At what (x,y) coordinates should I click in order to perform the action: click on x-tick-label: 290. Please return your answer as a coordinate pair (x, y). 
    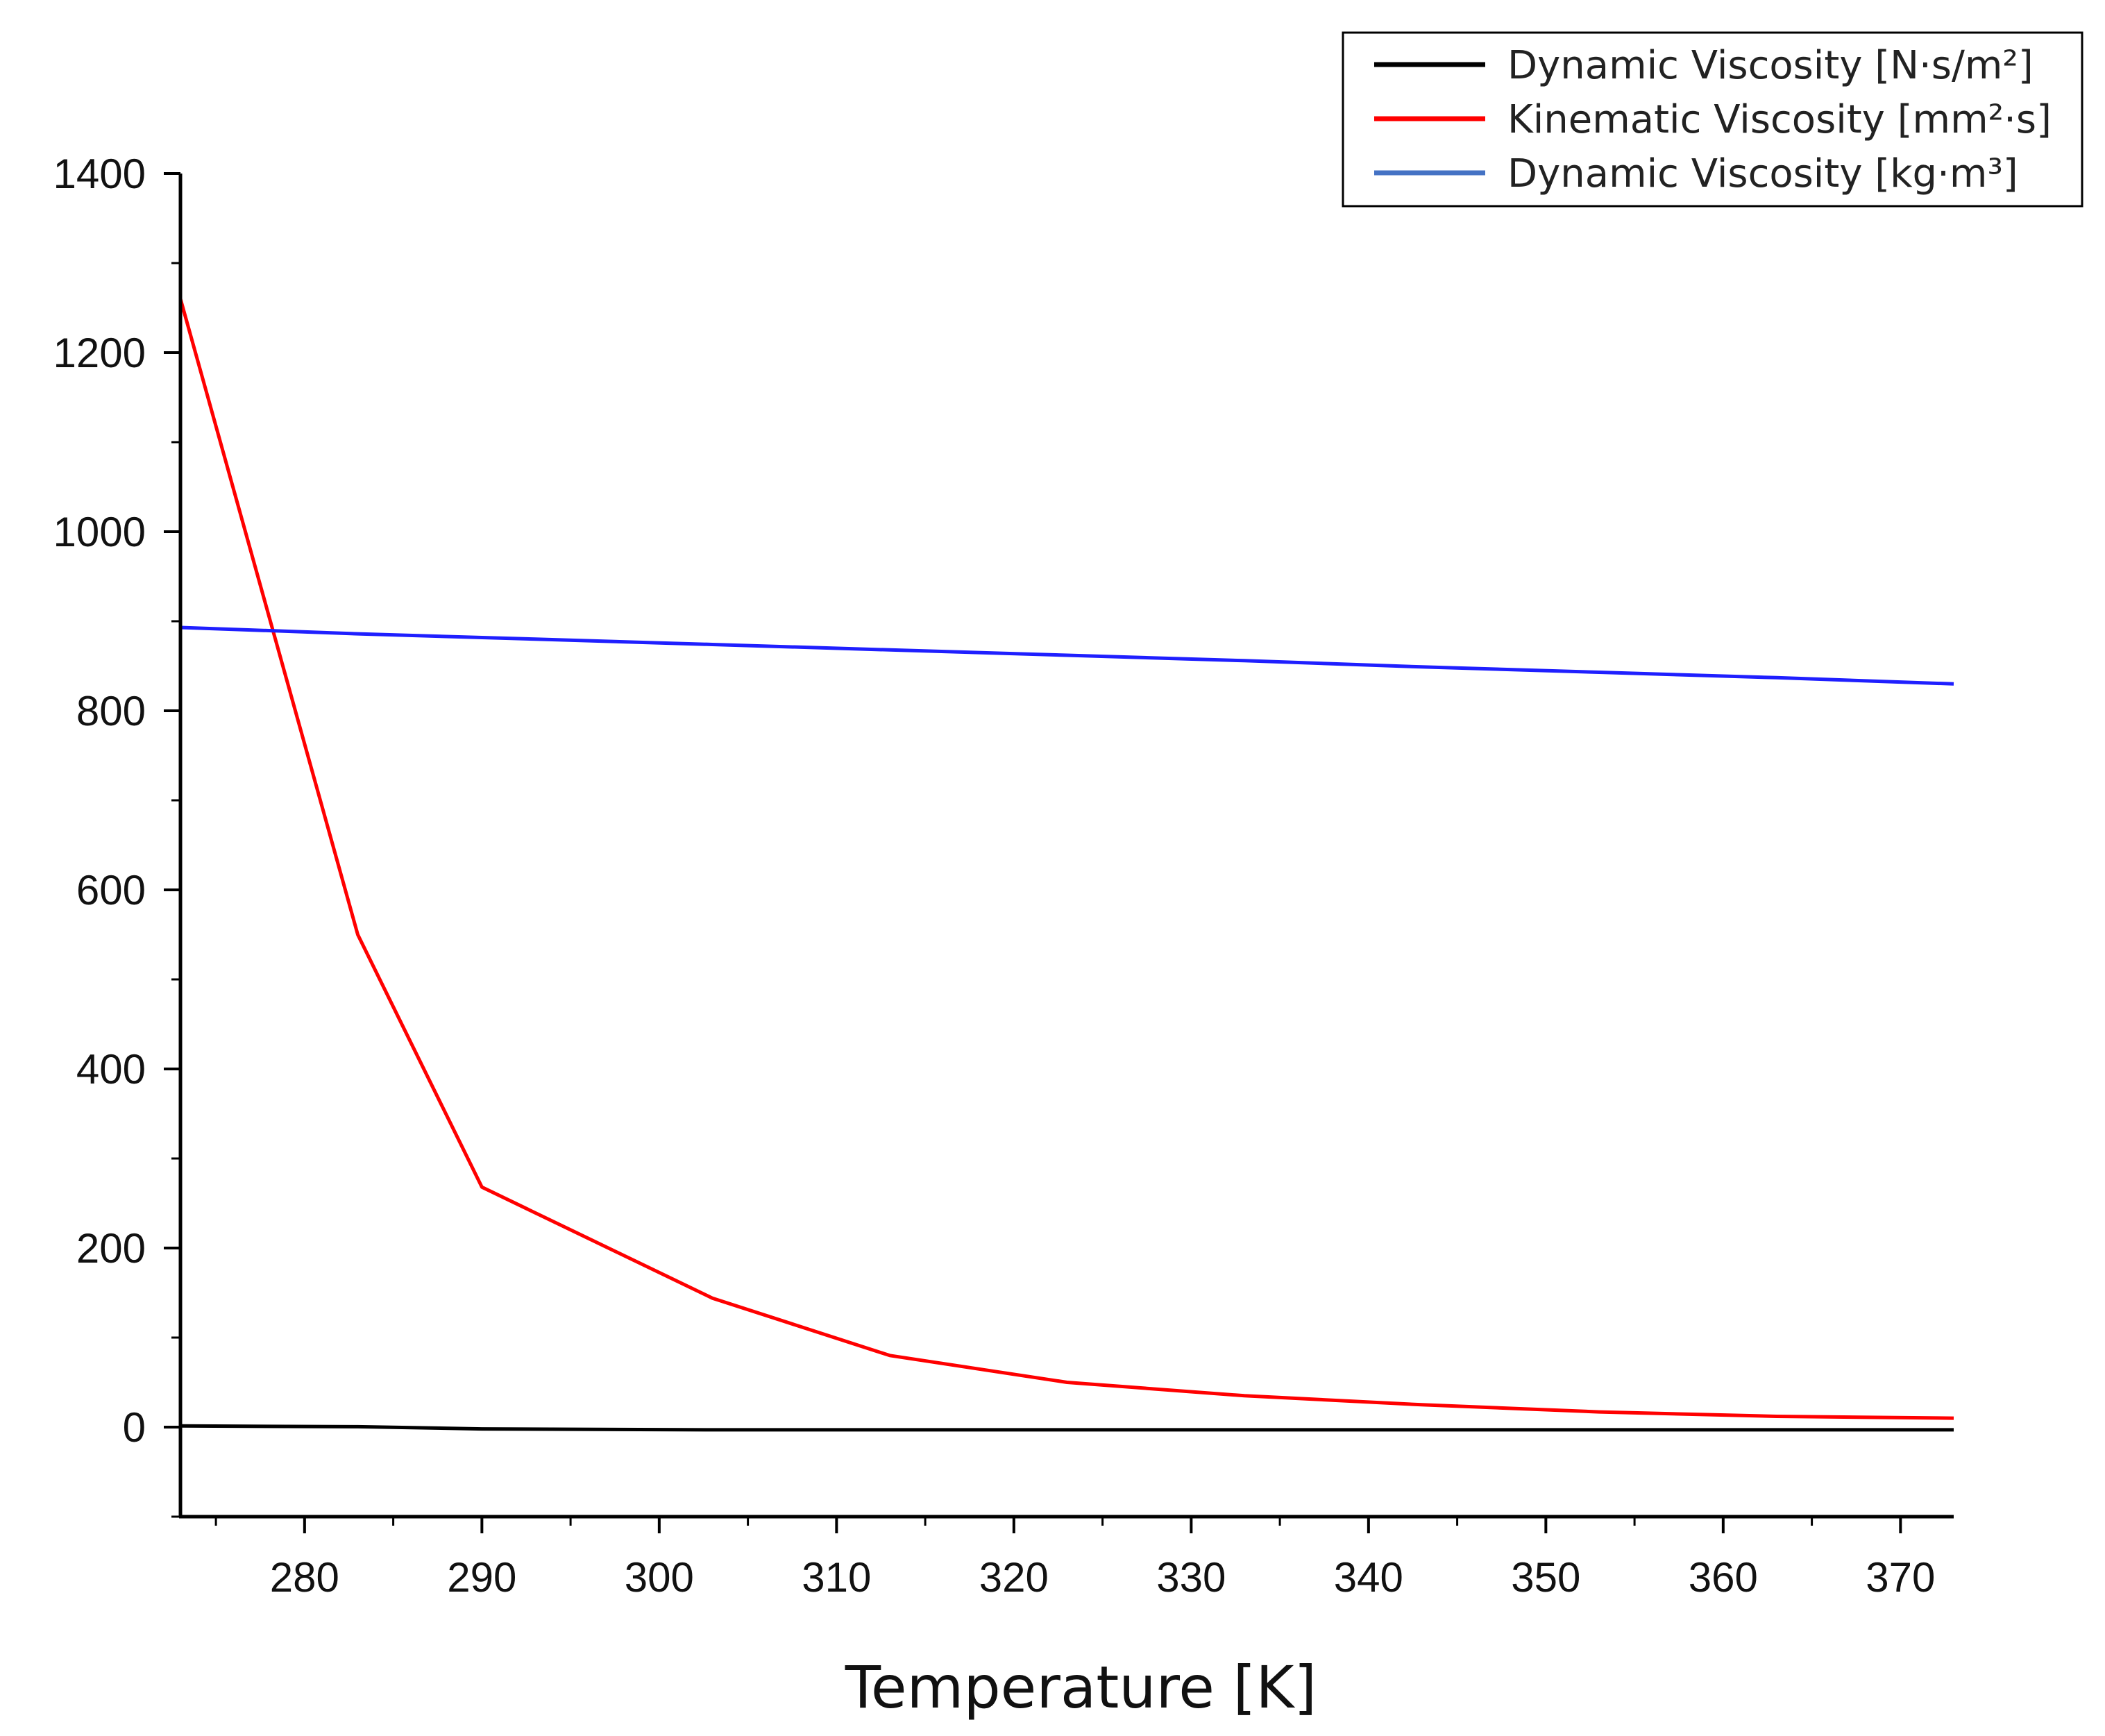
    Looking at the image, I should click on (481, 1577).